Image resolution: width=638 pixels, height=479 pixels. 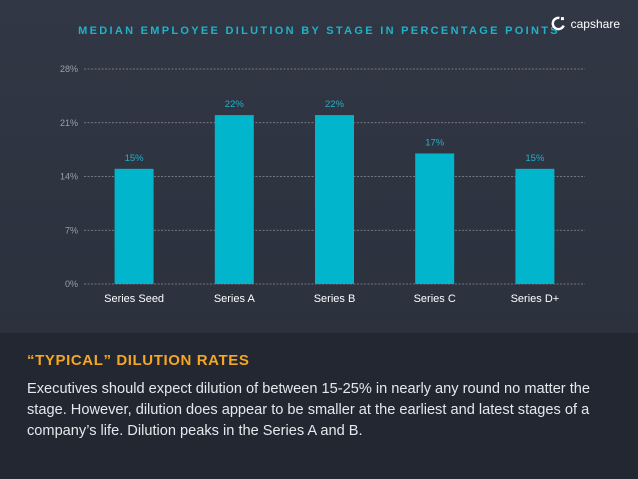 What do you see at coordinates (535, 299) in the screenshot?
I see `x-tick-label: Series D+` at bounding box center [535, 299].